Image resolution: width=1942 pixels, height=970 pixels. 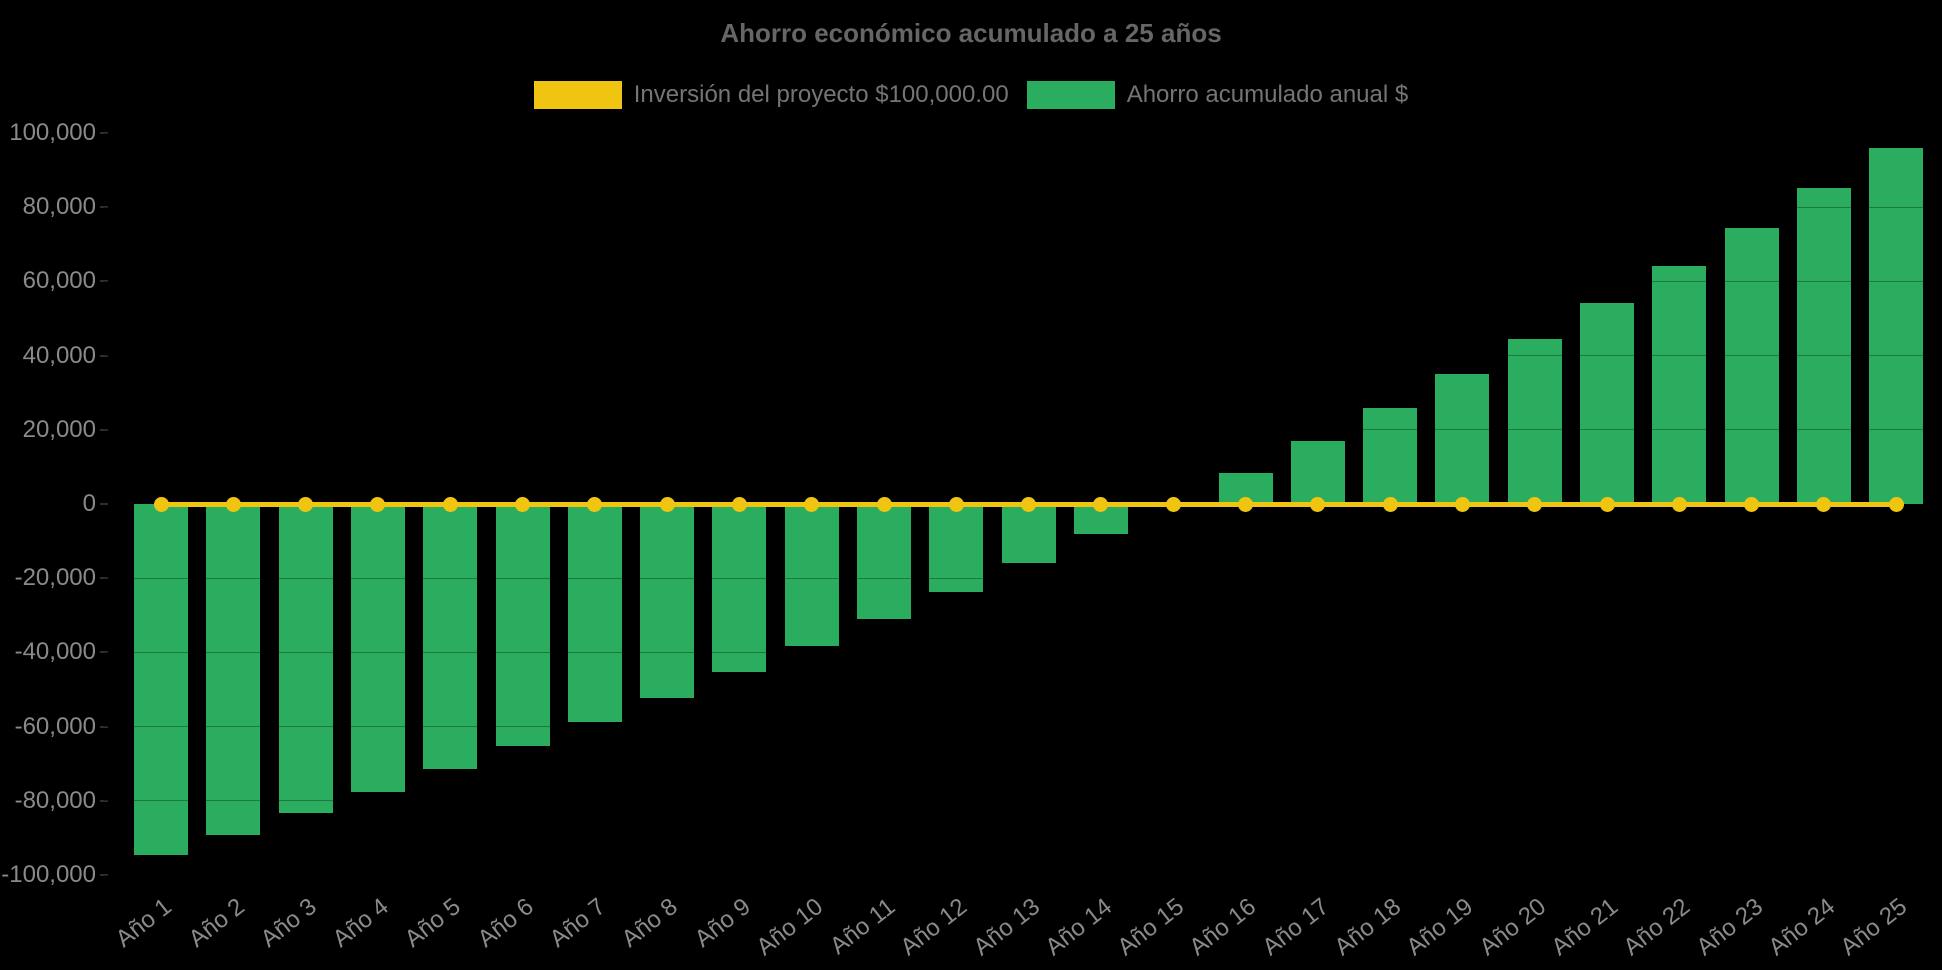 I want to click on investment-line-marker-año-19, so click(x=1462, y=504).